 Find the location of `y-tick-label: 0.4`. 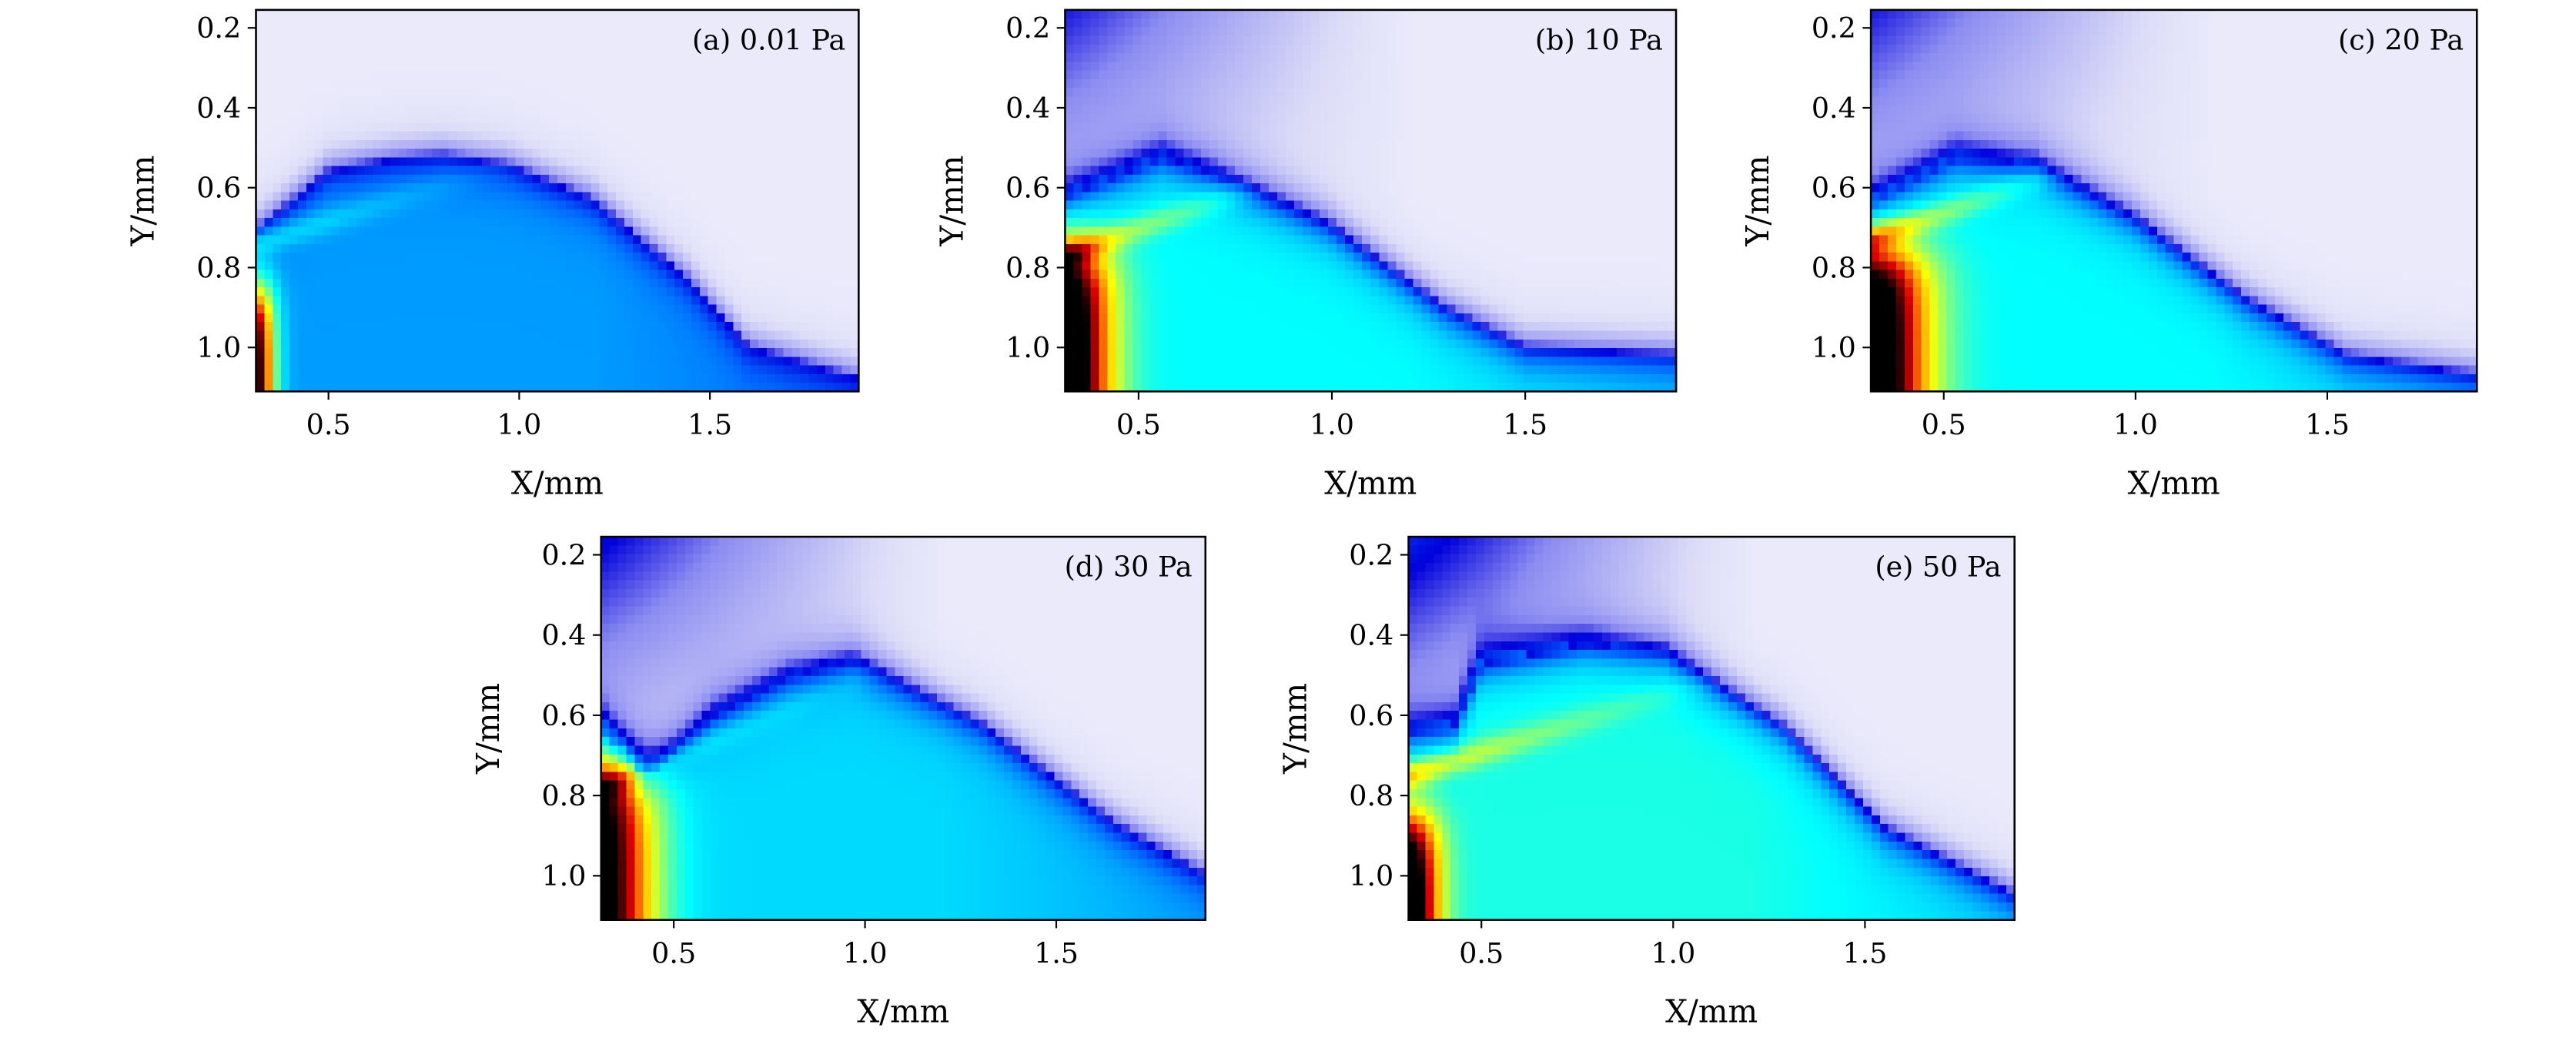

y-tick-label: 0.4 is located at coordinates (218, 108).